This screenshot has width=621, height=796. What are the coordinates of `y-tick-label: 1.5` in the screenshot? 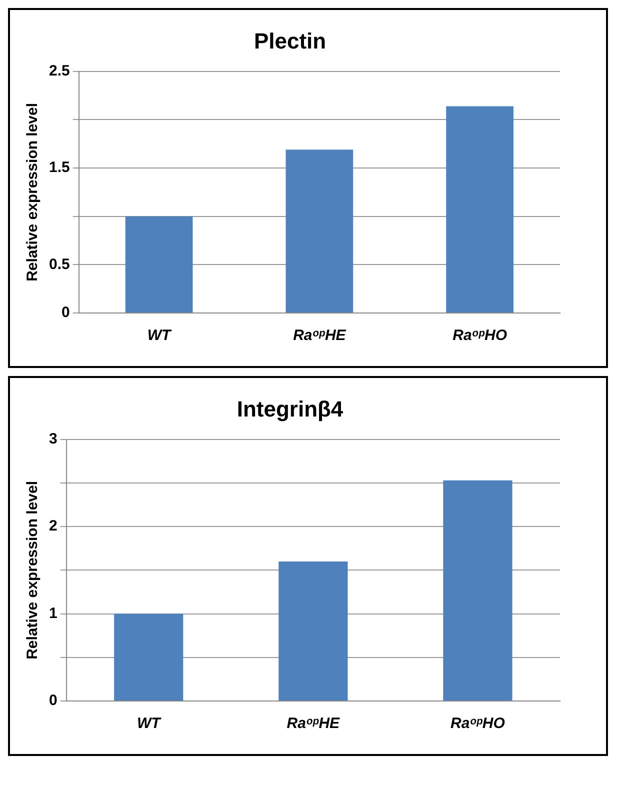 It's located at (59, 167).